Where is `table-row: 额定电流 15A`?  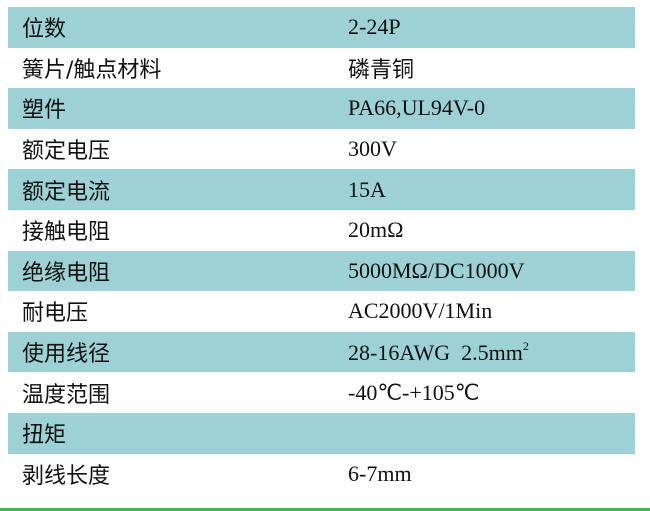
table-row: 额定电流 15A is located at coordinates (321, 189).